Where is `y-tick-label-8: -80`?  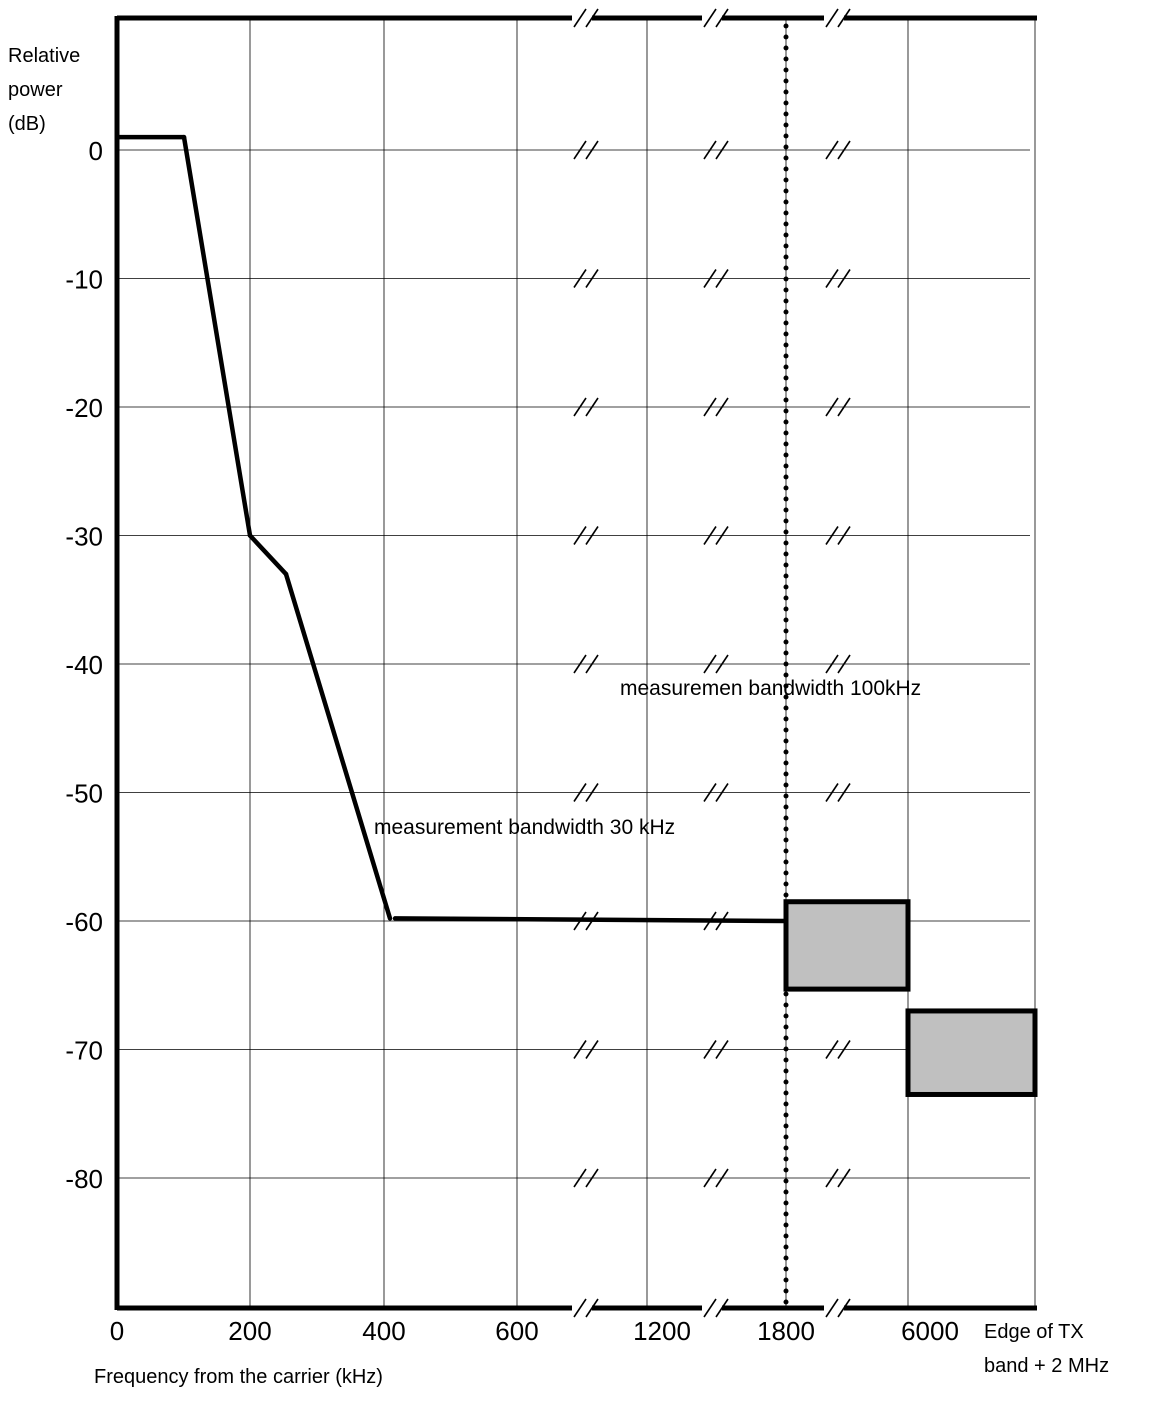
y-tick-label-8: -80 is located at coordinates (84, 1179).